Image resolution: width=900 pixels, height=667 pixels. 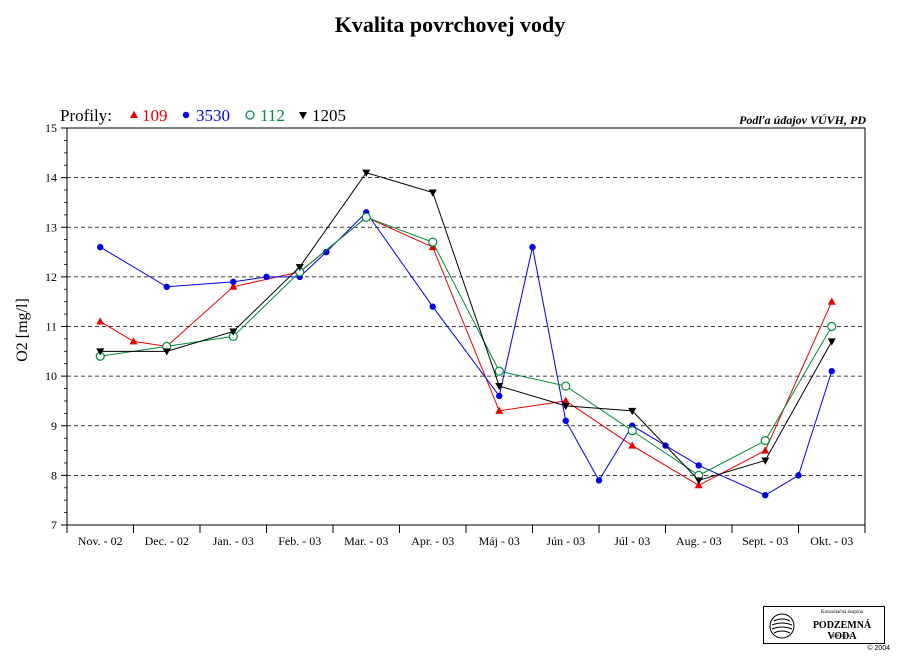 I want to click on logo-line2: PODZEMNÁ VODA, so click(x=842, y=631).